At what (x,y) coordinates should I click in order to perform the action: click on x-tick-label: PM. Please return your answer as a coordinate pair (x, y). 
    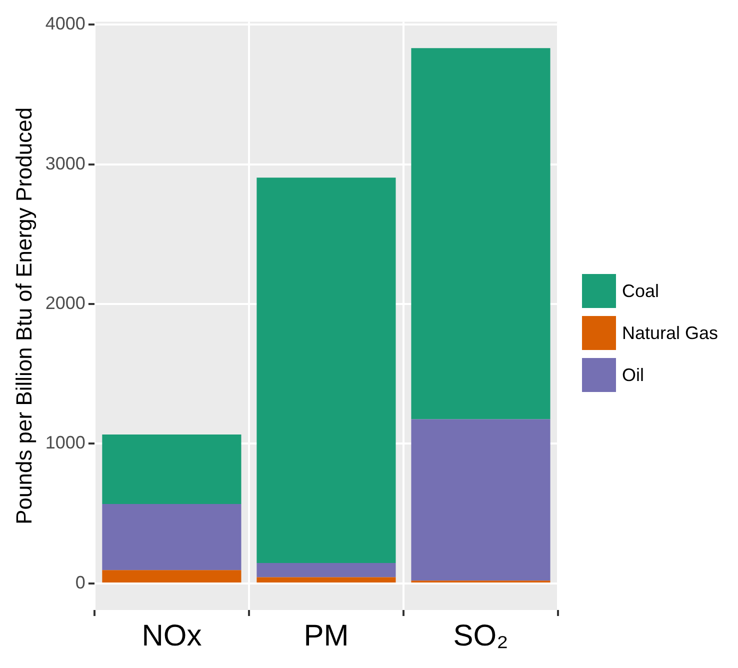
    Looking at the image, I should click on (326, 635).